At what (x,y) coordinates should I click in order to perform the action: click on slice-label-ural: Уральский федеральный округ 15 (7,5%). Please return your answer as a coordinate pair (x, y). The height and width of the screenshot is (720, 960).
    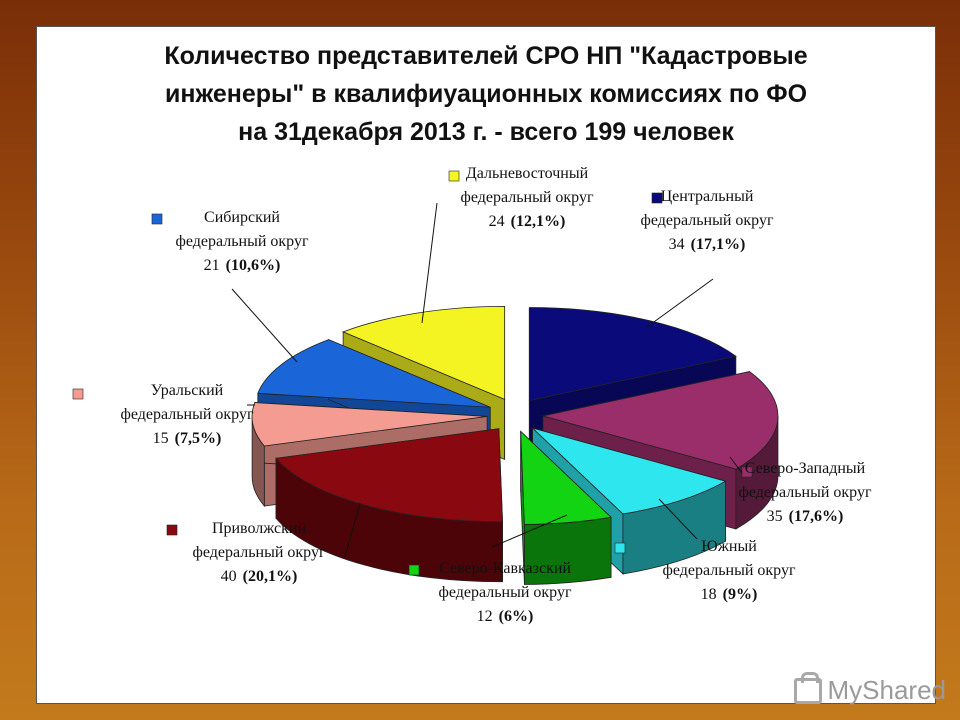
    Looking at the image, I should click on (163, 414).